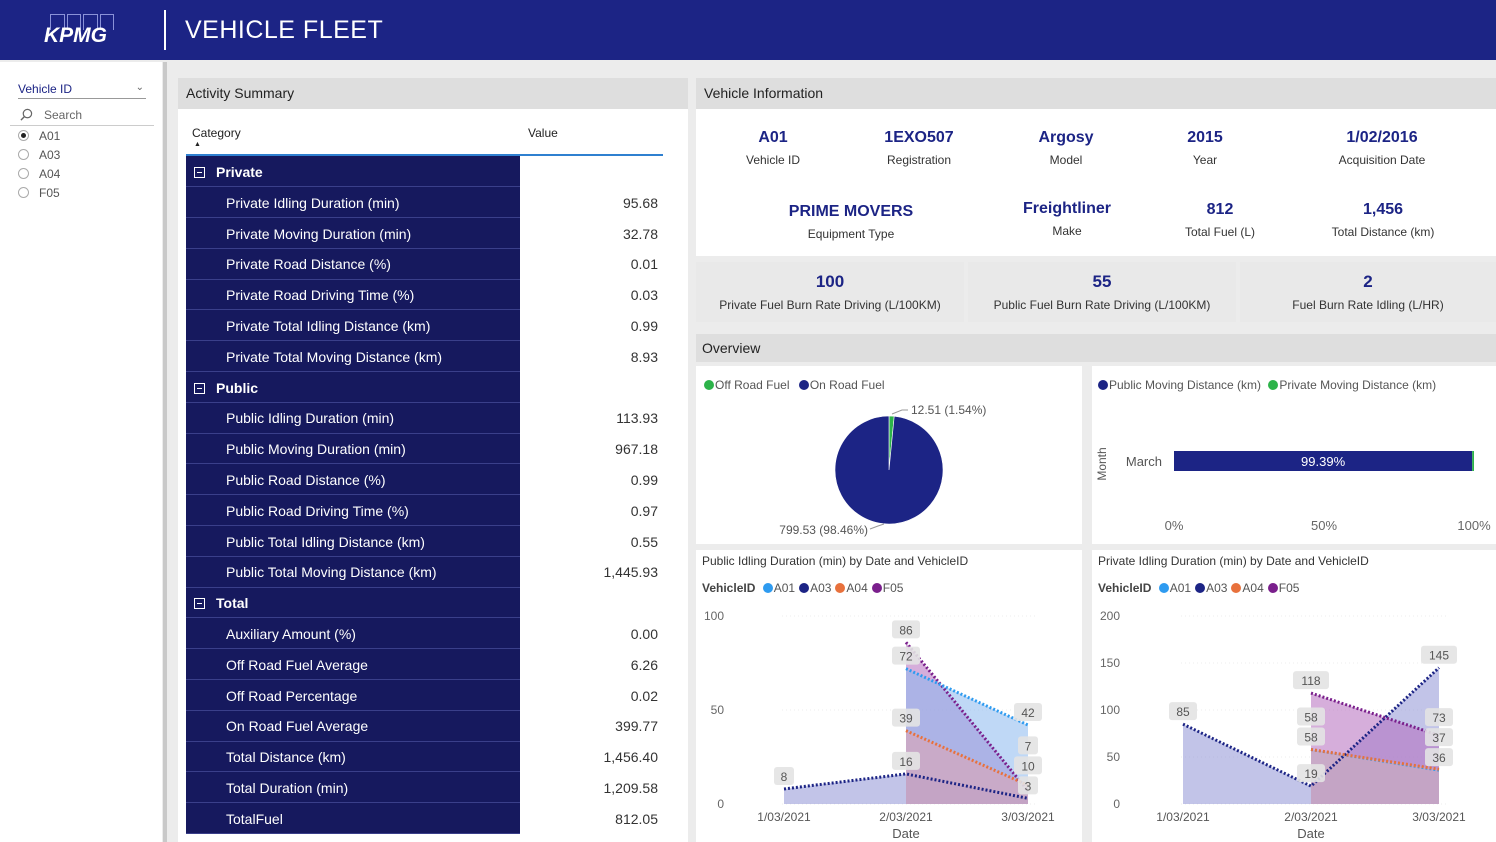  What do you see at coordinates (1273, 385) in the screenshot?
I see `legend-dot-private` at bounding box center [1273, 385].